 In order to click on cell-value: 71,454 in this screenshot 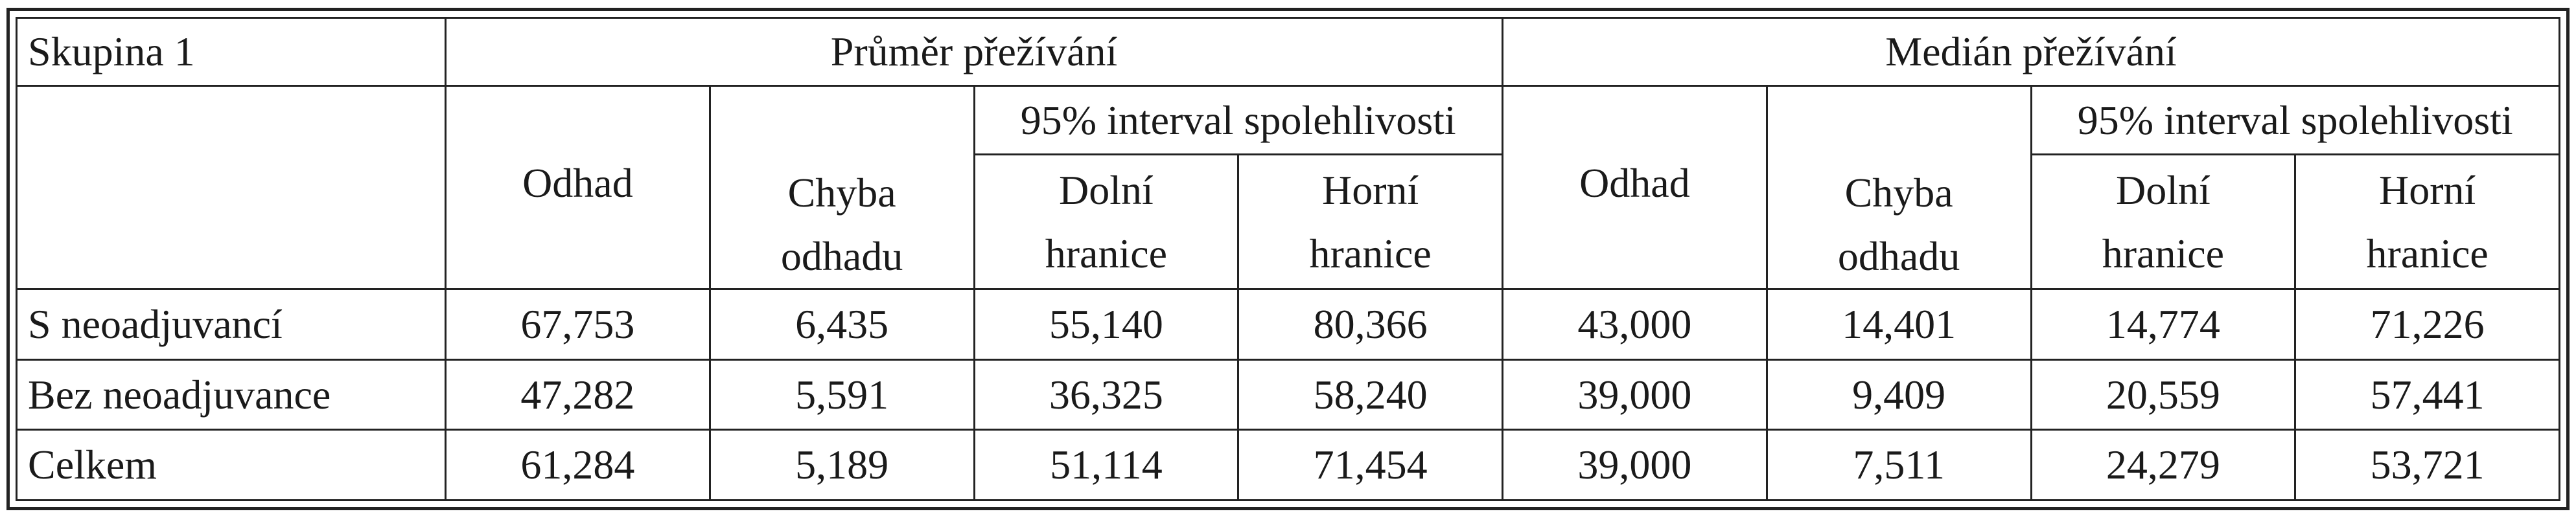, I will do `click(1370, 465)`.